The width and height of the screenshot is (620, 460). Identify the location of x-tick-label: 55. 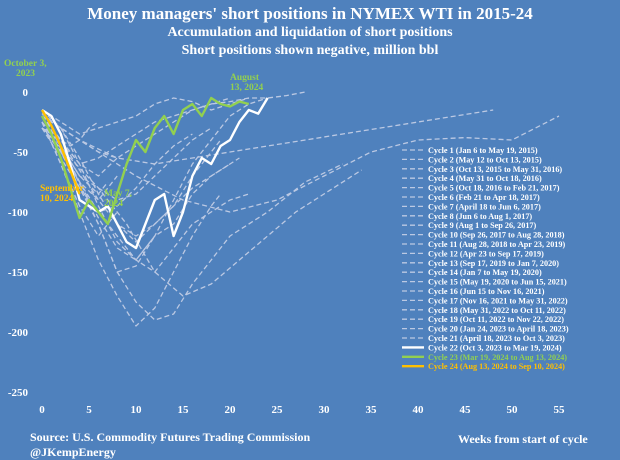
(560, 410).